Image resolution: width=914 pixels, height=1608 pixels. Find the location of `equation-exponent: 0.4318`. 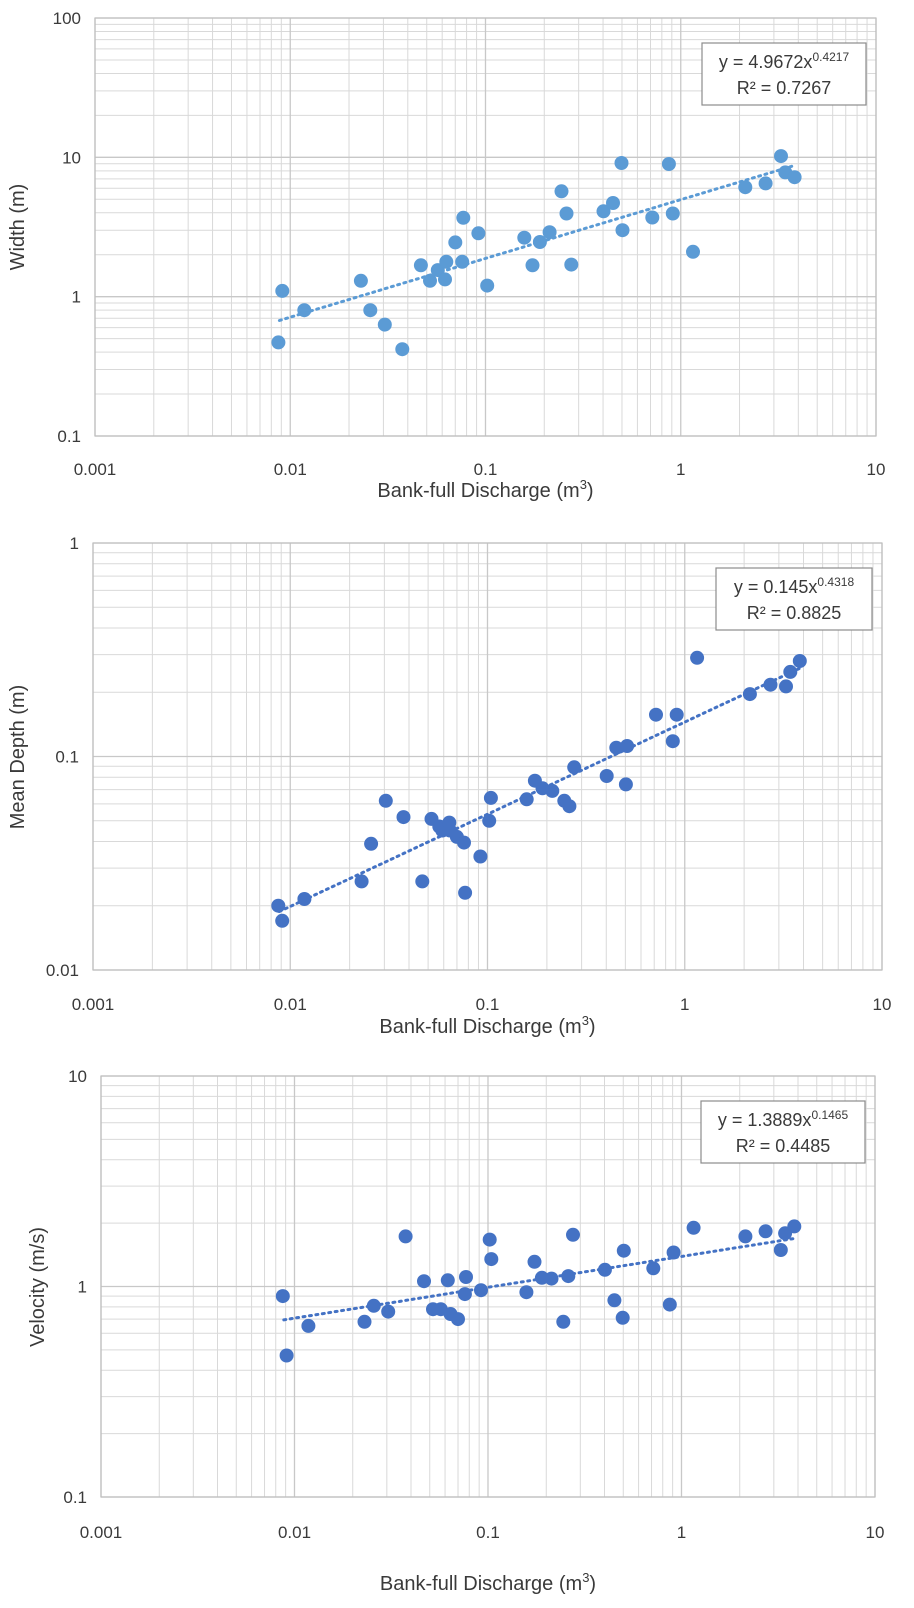

equation-exponent: 0.4318 is located at coordinates (835, 582).